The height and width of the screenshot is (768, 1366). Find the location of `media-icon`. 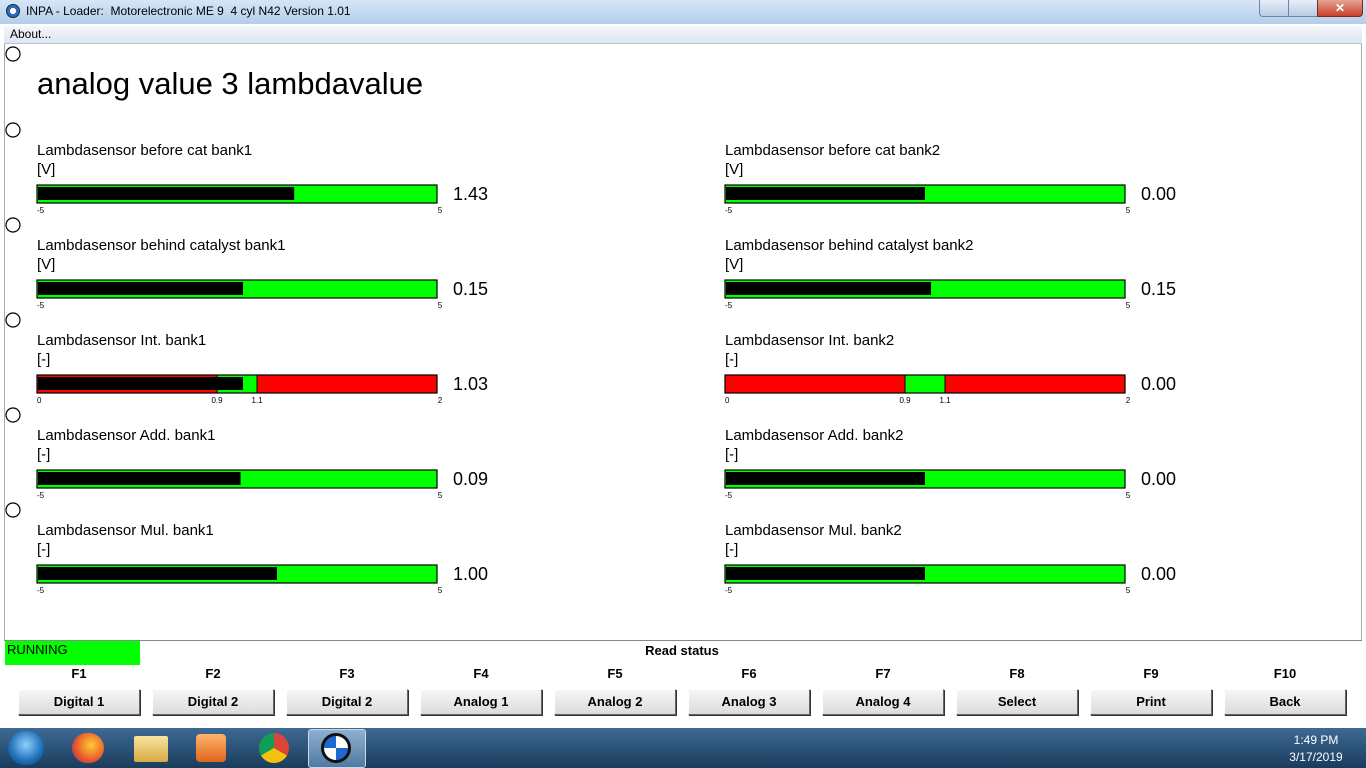

media-icon is located at coordinates (211, 748).